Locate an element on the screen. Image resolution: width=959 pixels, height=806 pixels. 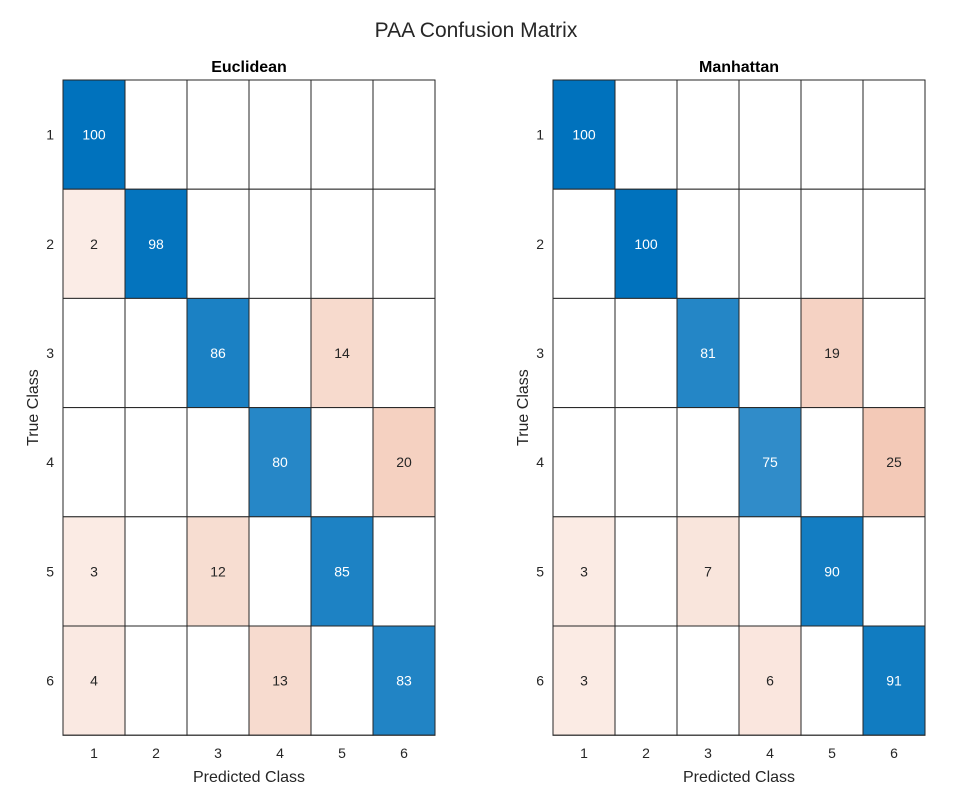
panel-title: Euclidean is located at coordinates (249, 67).